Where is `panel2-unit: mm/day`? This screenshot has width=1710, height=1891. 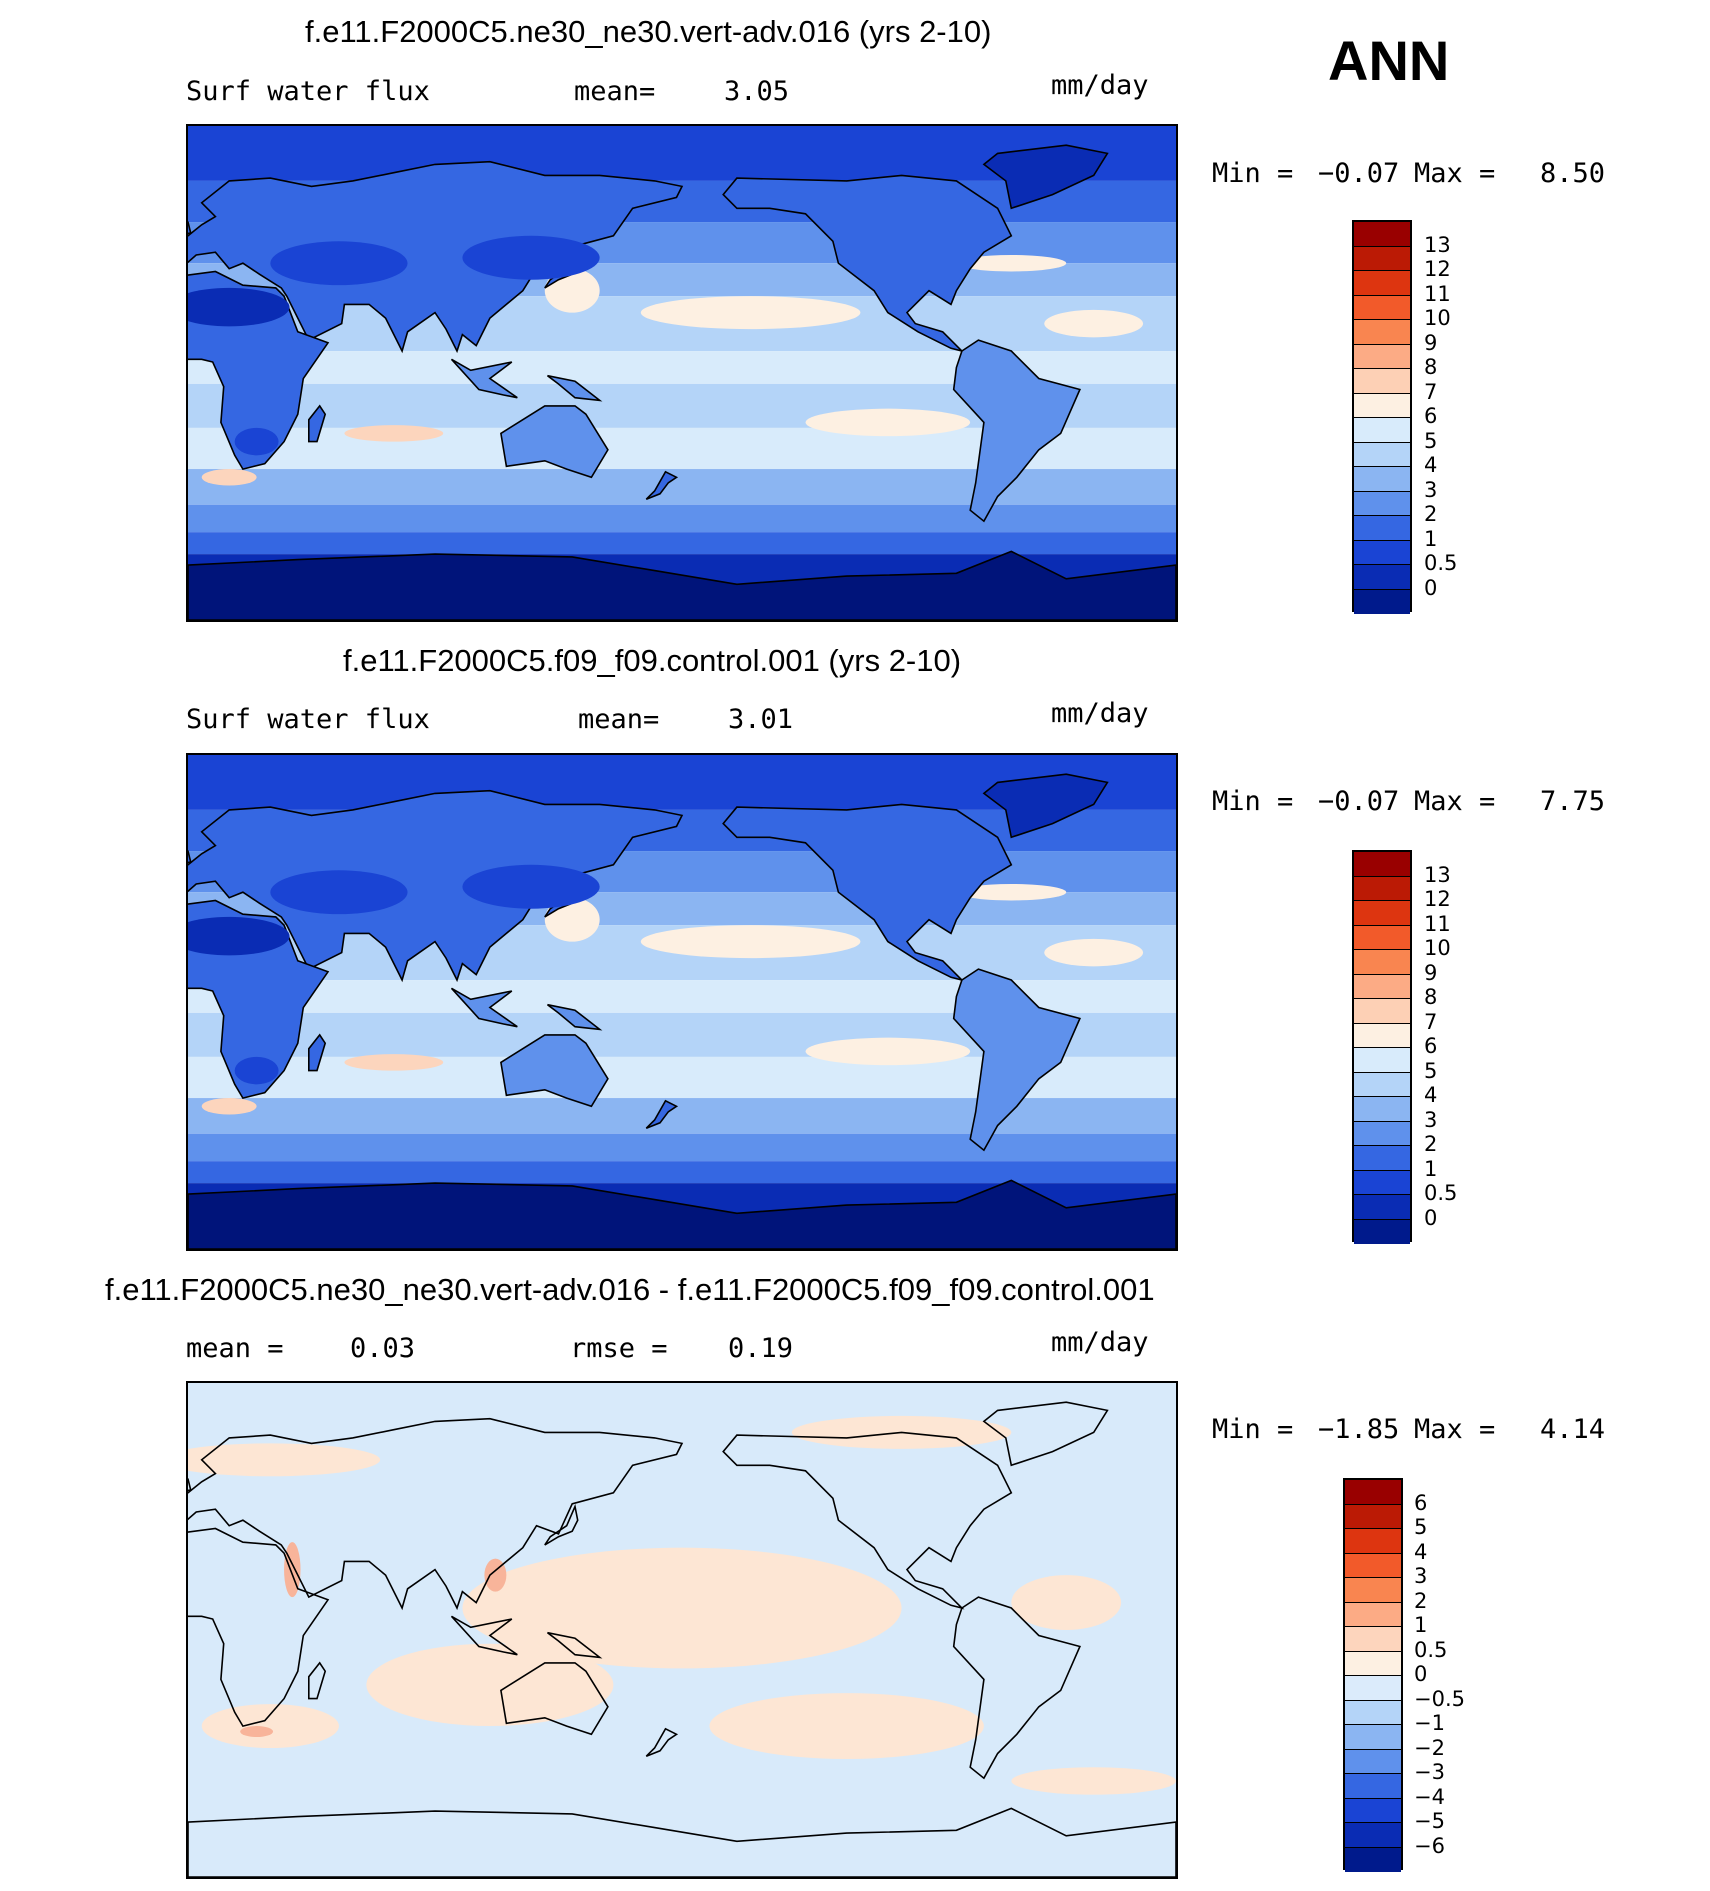 panel2-unit: mm/day is located at coordinates (1100, 713).